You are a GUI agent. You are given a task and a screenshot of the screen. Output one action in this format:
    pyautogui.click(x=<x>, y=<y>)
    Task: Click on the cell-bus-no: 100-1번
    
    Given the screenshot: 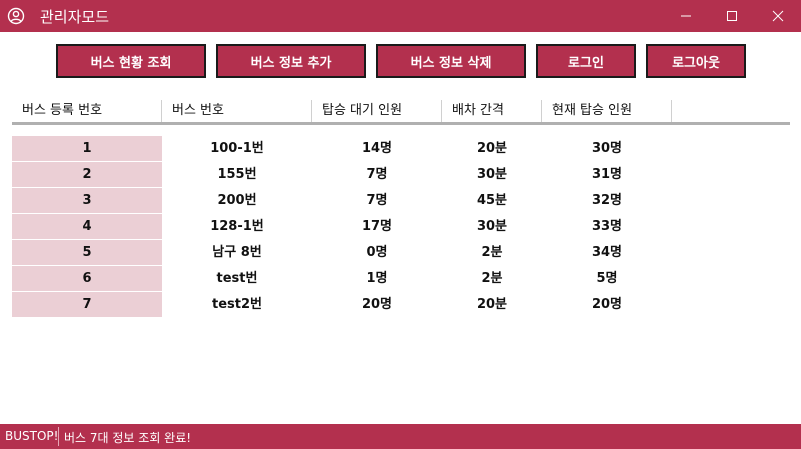 What is the action you would take?
    pyautogui.click(x=237, y=148)
    